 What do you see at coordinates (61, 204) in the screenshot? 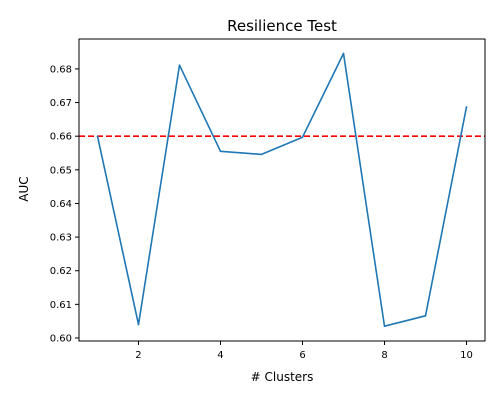
I see `y-tick-label: 0.64` at bounding box center [61, 204].